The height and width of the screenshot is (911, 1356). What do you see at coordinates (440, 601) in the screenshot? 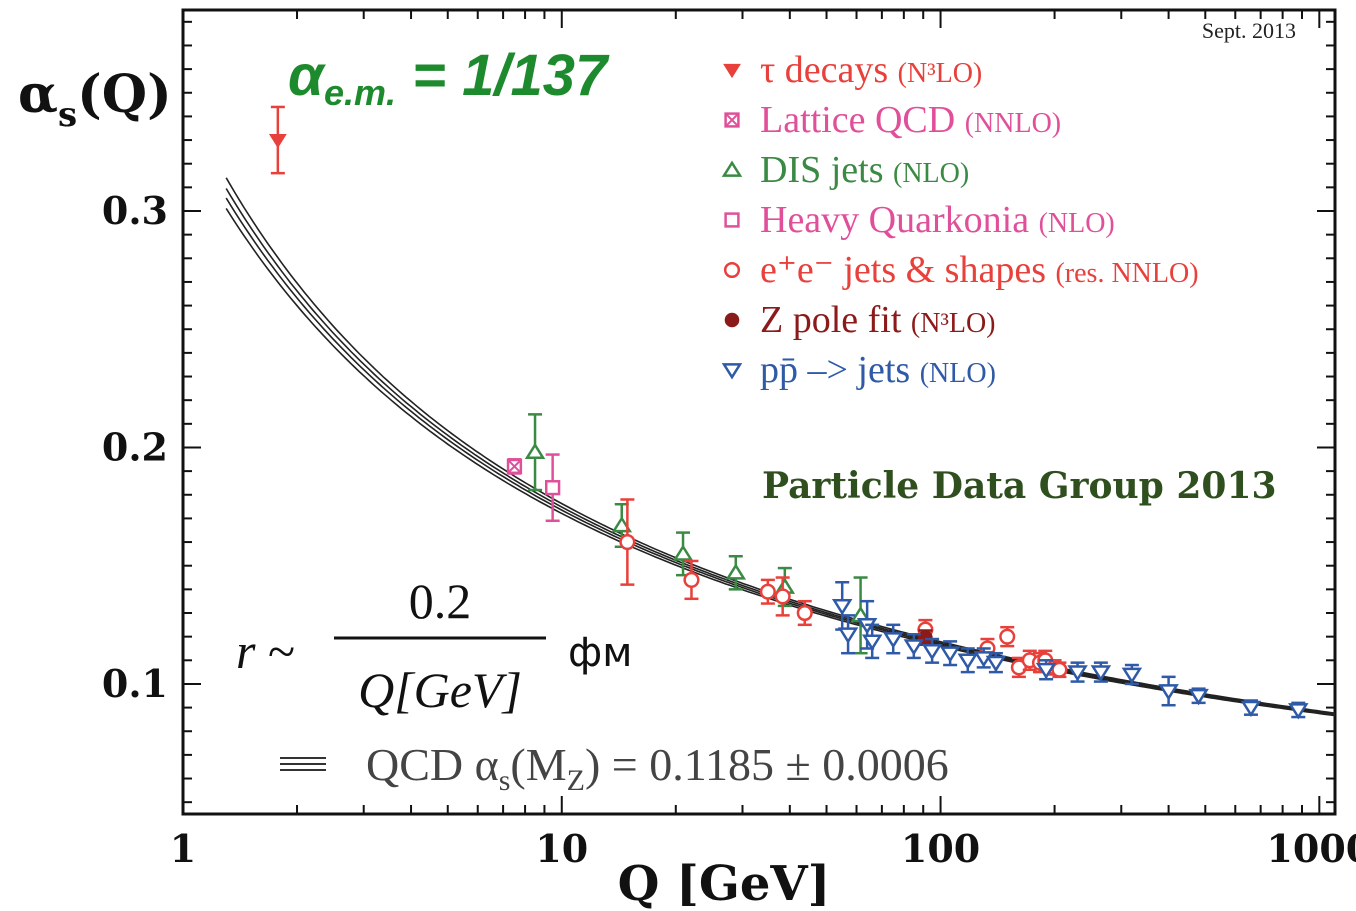
I see `formula-numerator: 0.2` at bounding box center [440, 601].